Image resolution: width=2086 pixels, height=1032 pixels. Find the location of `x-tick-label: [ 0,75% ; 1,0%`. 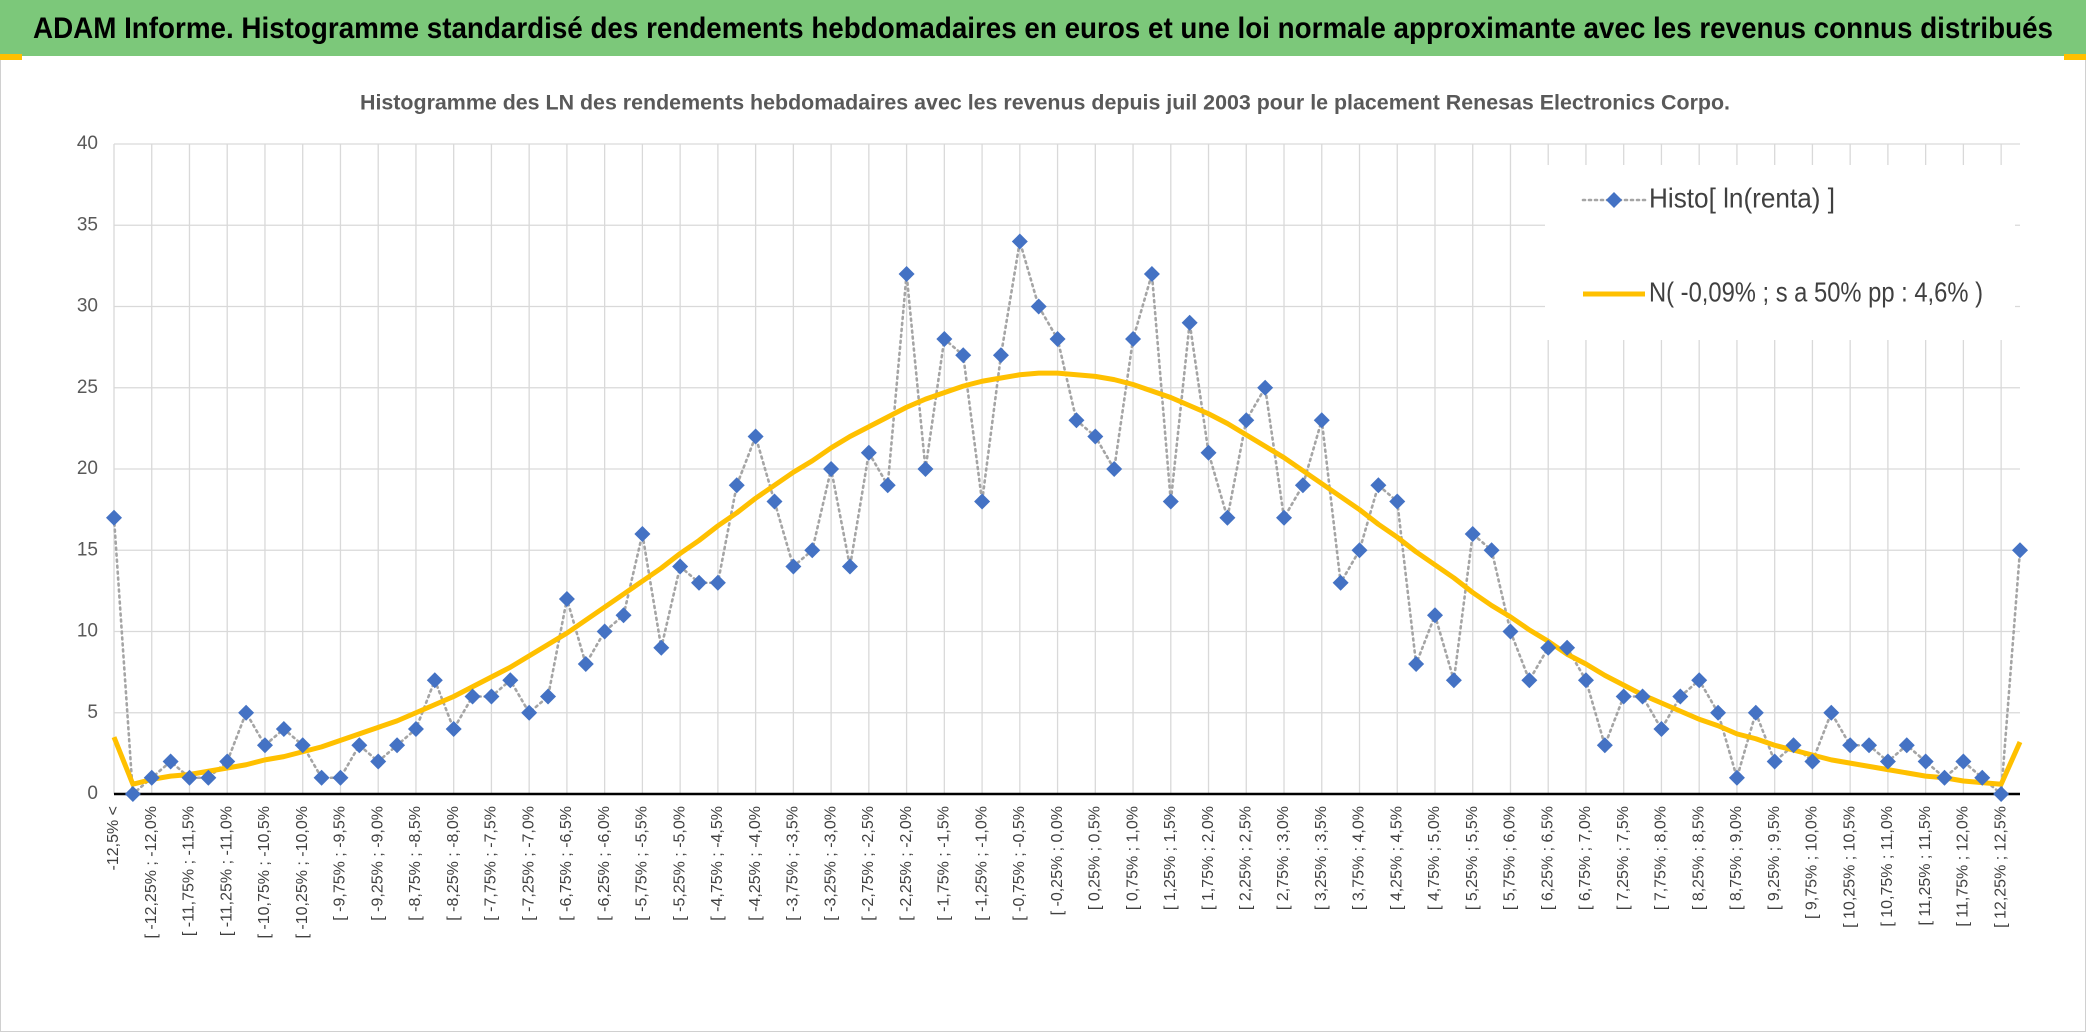

x-tick-label: [ 0,75% ; 1,0% is located at coordinates (1132, 858).